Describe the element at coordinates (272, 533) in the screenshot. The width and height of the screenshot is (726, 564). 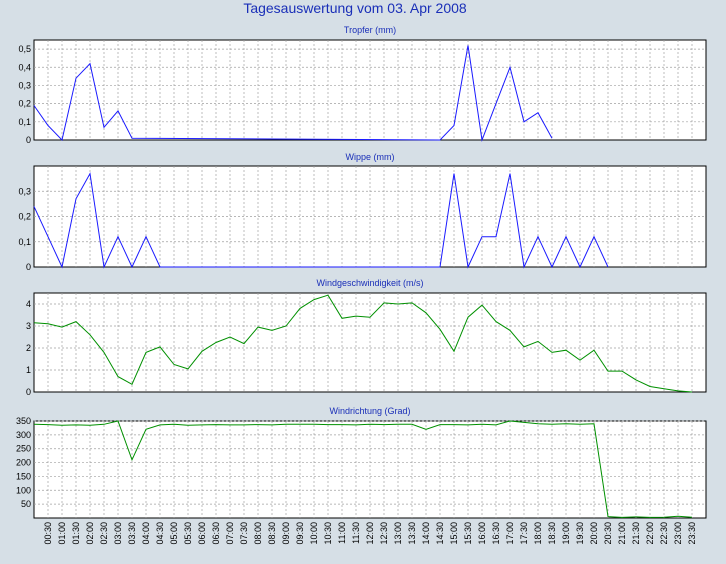
I see `x-tick-label: 08:30` at that location.